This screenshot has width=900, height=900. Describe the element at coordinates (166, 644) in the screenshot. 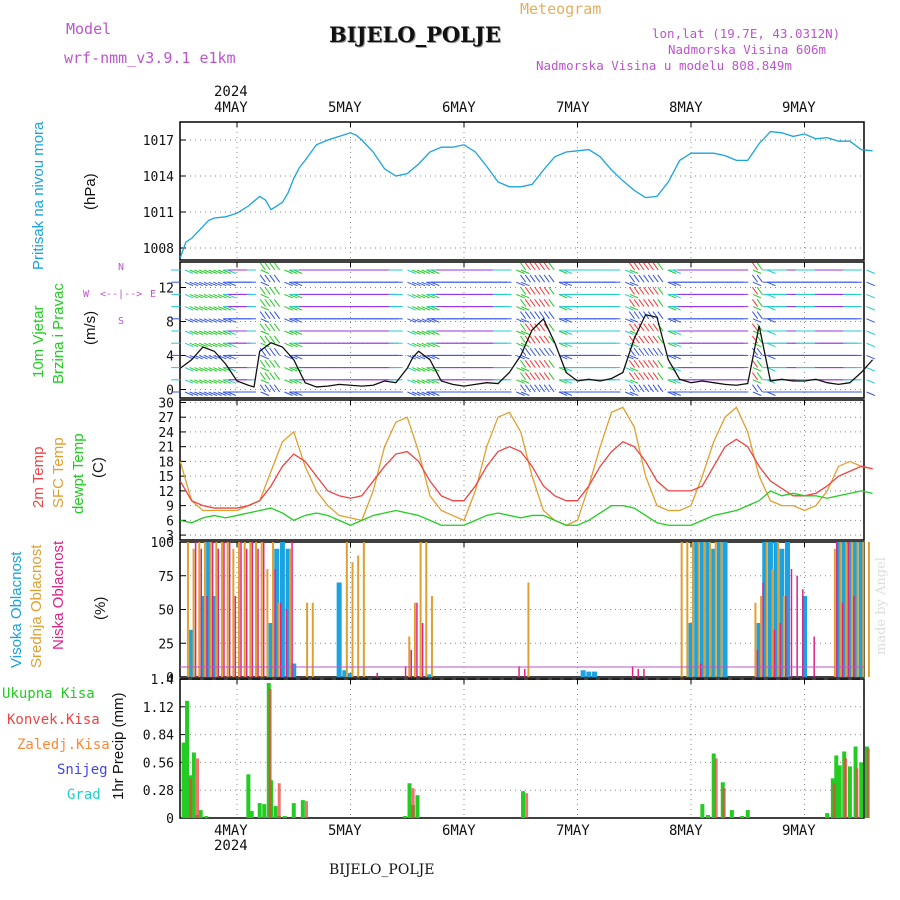

I see `y-tick-label: 25` at that location.